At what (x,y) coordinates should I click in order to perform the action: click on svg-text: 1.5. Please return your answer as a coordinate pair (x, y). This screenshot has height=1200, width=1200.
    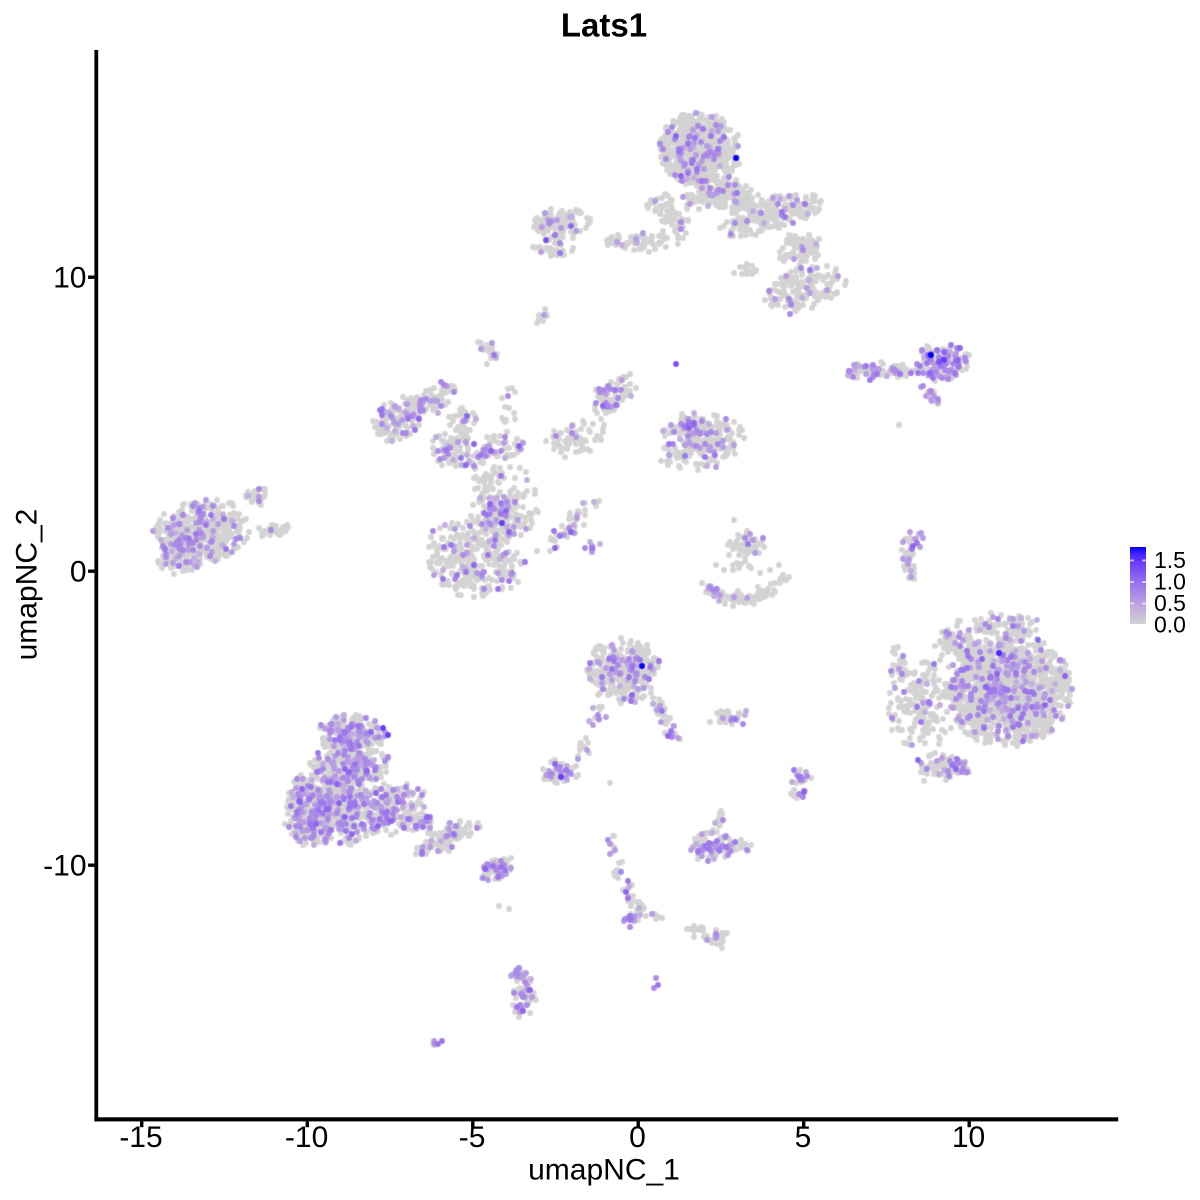
    Looking at the image, I should click on (1170, 560).